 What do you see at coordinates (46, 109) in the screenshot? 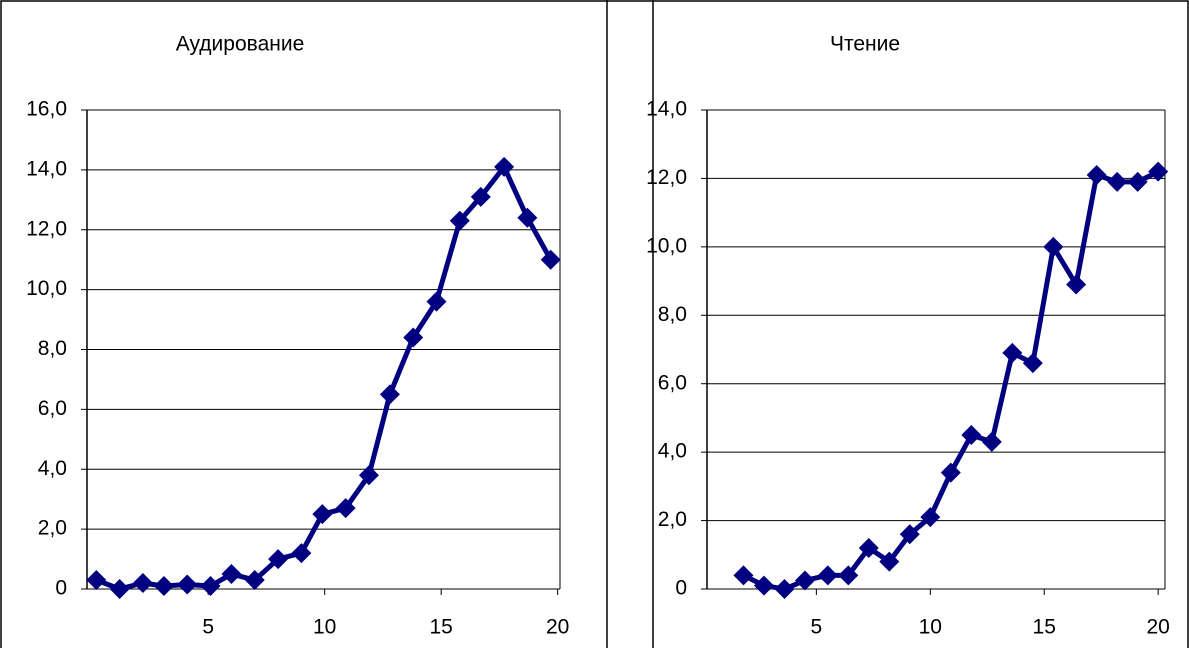
I see `y-tick-label: 16,0` at bounding box center [46, 109].